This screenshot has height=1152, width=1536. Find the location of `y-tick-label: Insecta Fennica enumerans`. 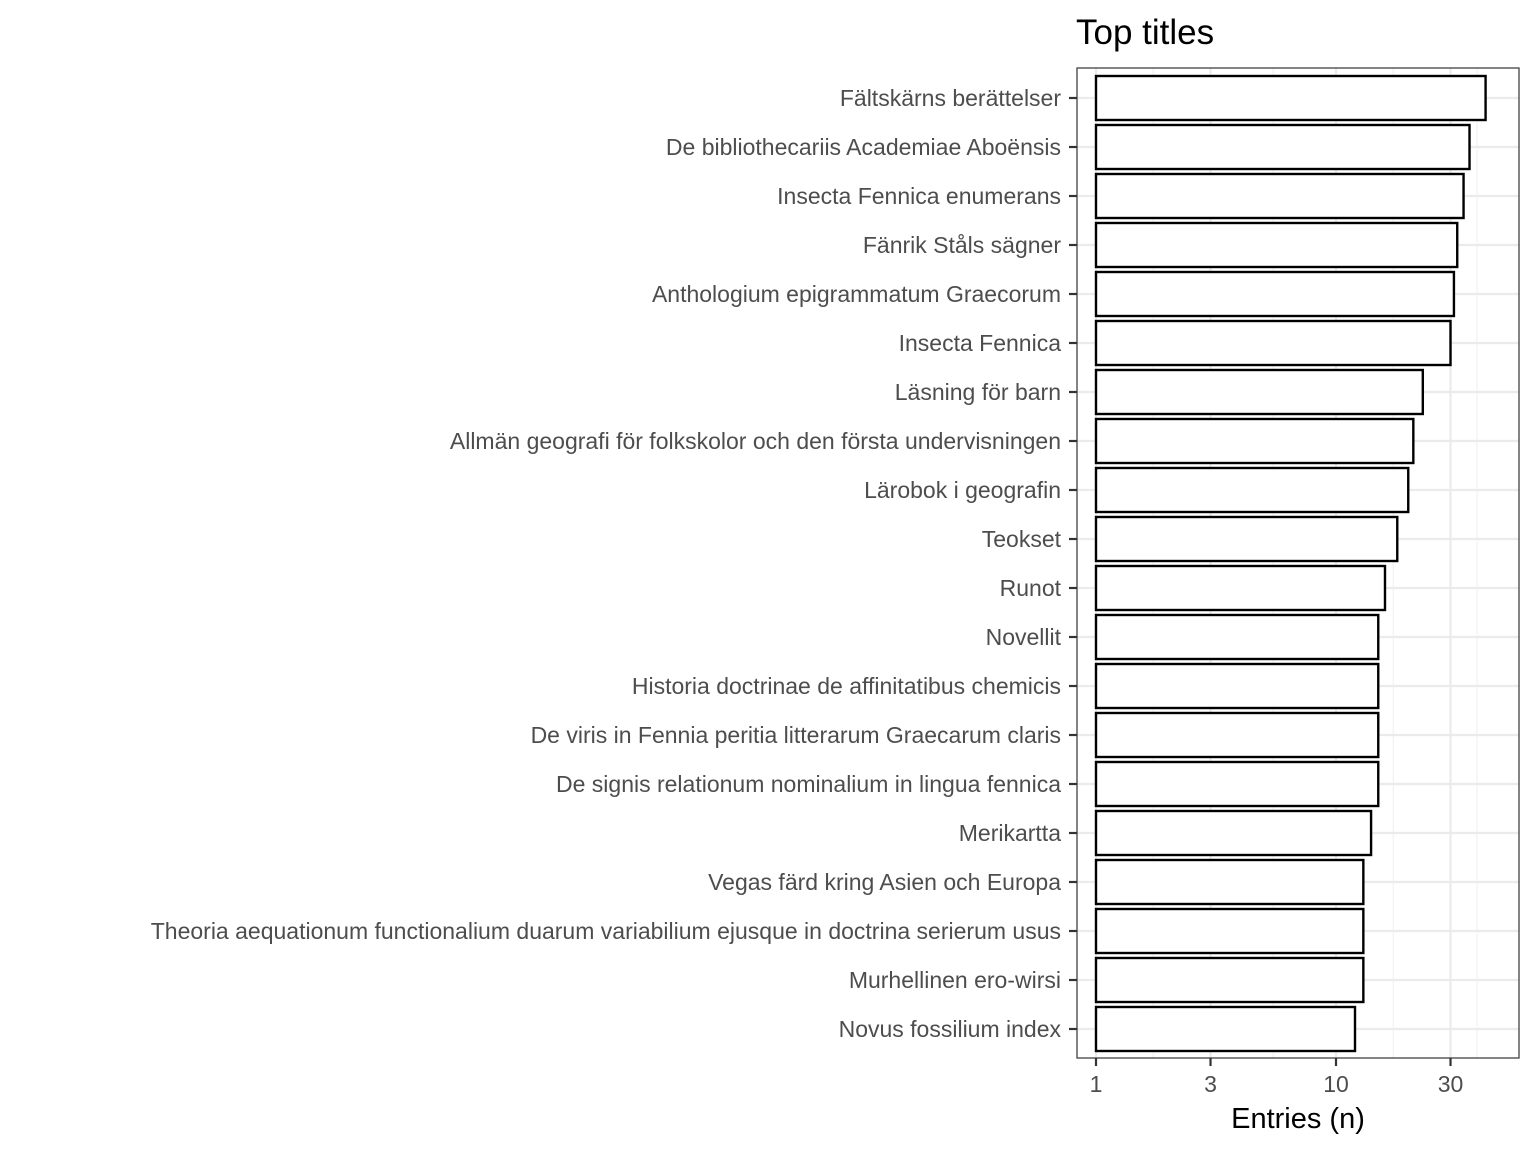

y-tick-label: Insecta Fennica enumerans is located at coordinates (919, 196).